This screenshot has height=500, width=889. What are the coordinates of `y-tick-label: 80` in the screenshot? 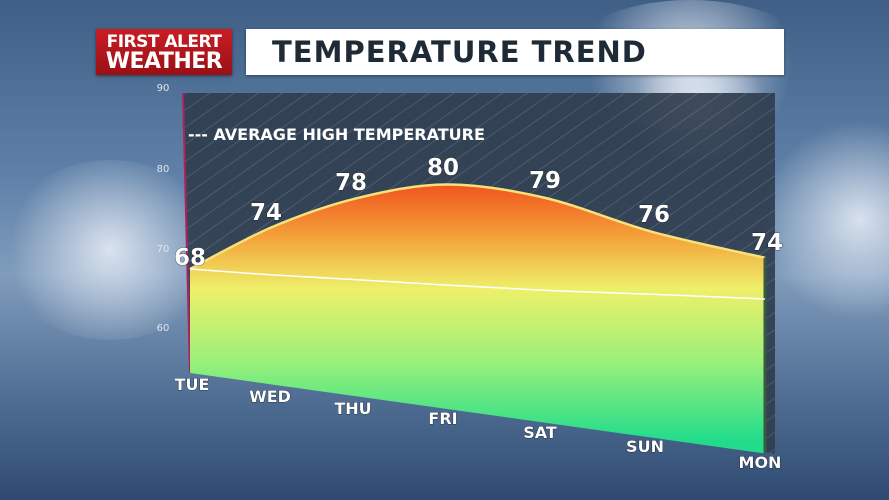 It's located at (163, 169).